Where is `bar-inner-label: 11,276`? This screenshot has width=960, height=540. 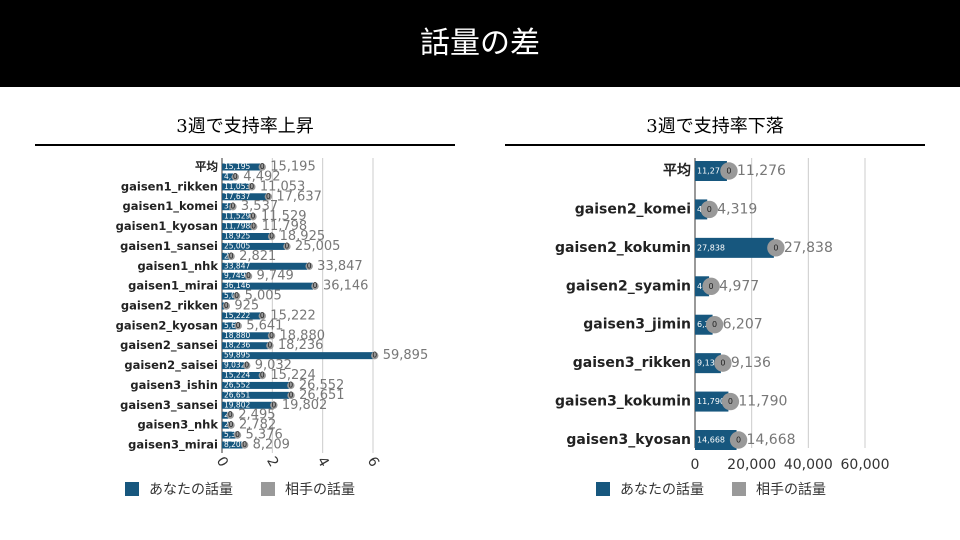 bar-inner-label: 11,276 is located at coordinates (711, 171).